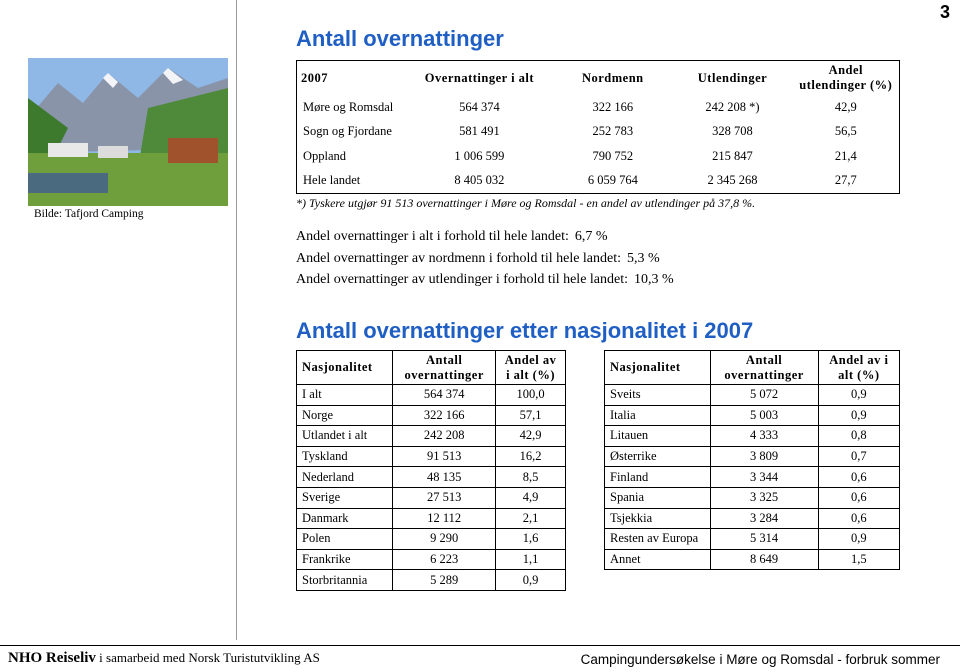  Describe the element at coordinates (479, 180) in the screenshot. I see `cell: 8 405 032` at that location.